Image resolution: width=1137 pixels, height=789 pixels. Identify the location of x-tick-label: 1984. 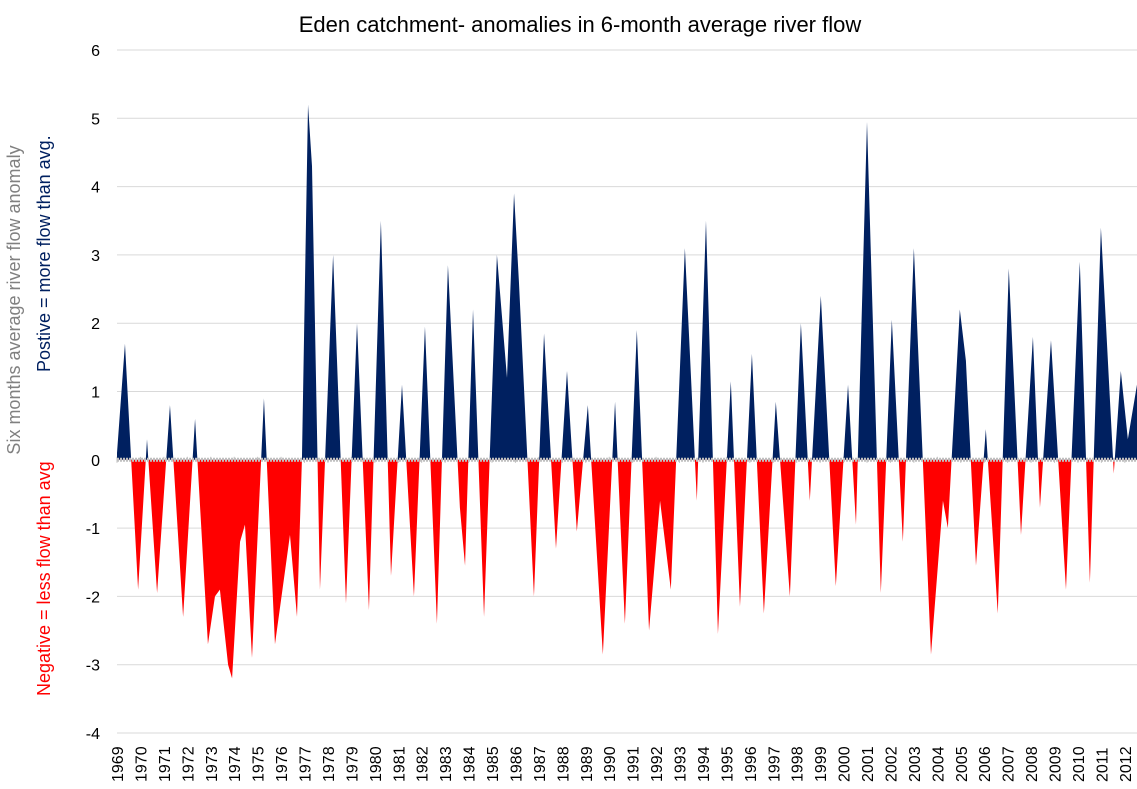
(470, 764).